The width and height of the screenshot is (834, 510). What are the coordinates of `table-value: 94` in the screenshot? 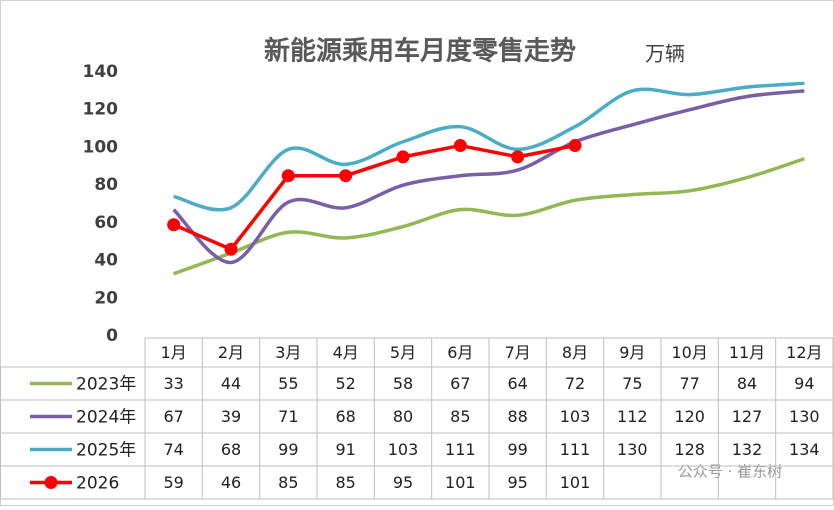 It's located at (804, 383).